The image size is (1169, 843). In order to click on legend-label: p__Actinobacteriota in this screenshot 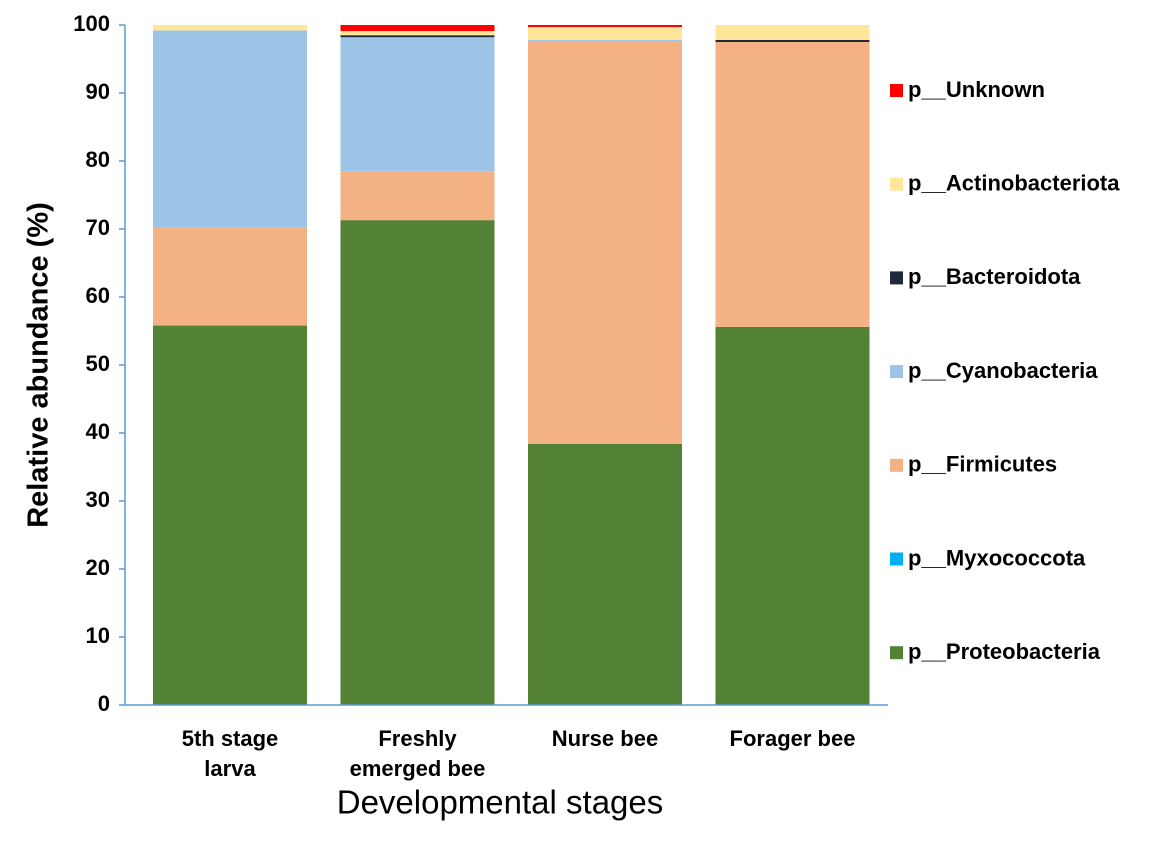, I will do `click(1014, 183)`.